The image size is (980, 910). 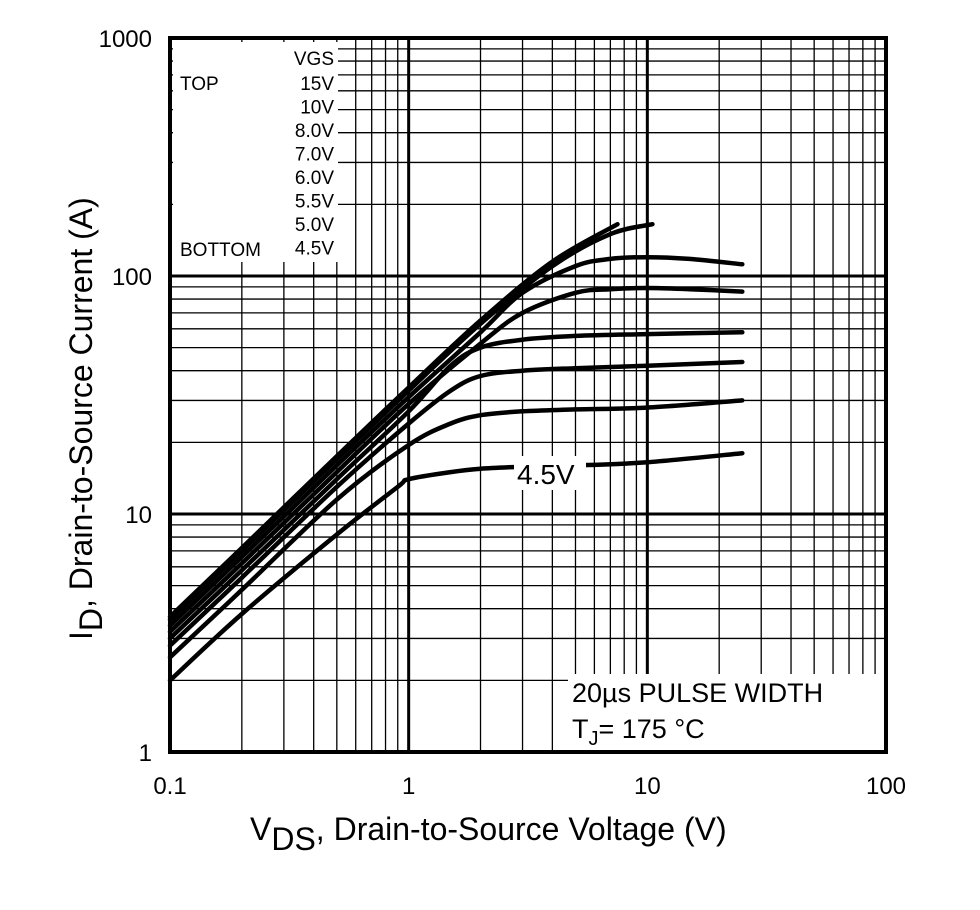 What do you see at coordinates (727, 712) in the screenshot?
I see `annotation-background` at bounding box center [727, 712].